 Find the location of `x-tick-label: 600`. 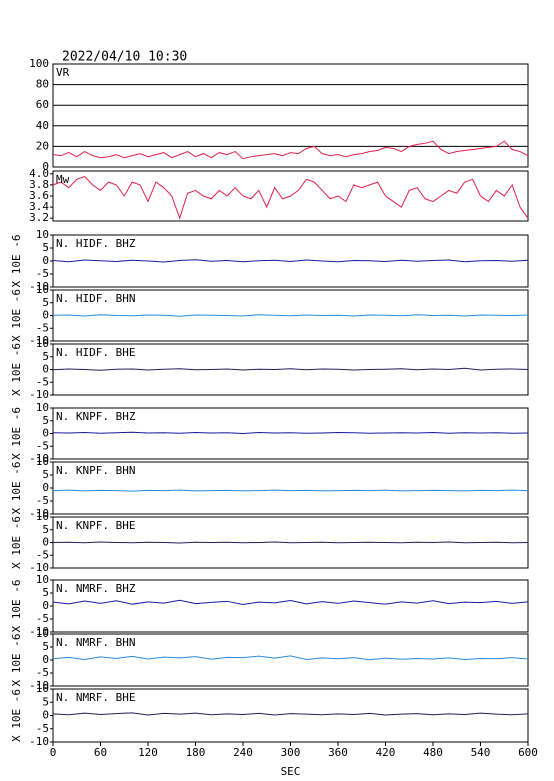

x-tick-label: 600 is located at coordinates (528, 752).